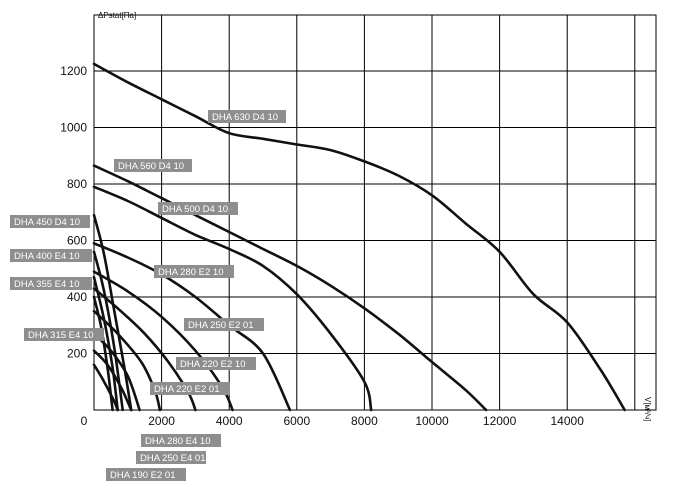  What do you see at coordinates (77, 354) in the screenshot?
I see `y-tick-label: 200` at bounding box center [77, 354].